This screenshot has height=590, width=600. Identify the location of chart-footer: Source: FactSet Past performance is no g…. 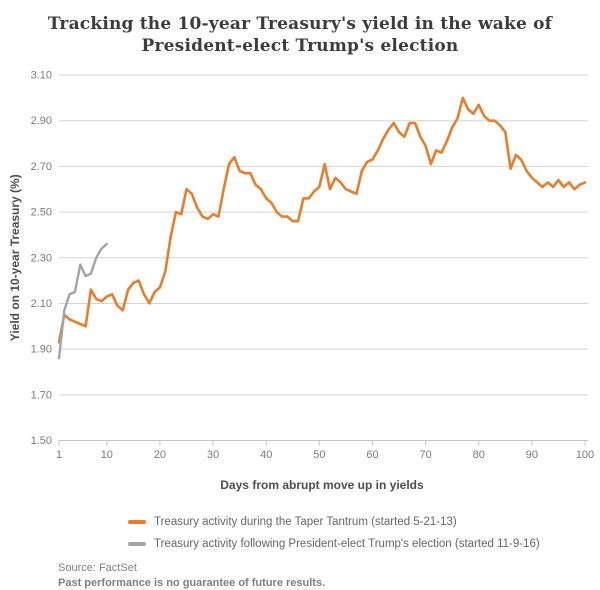
(191, 575).